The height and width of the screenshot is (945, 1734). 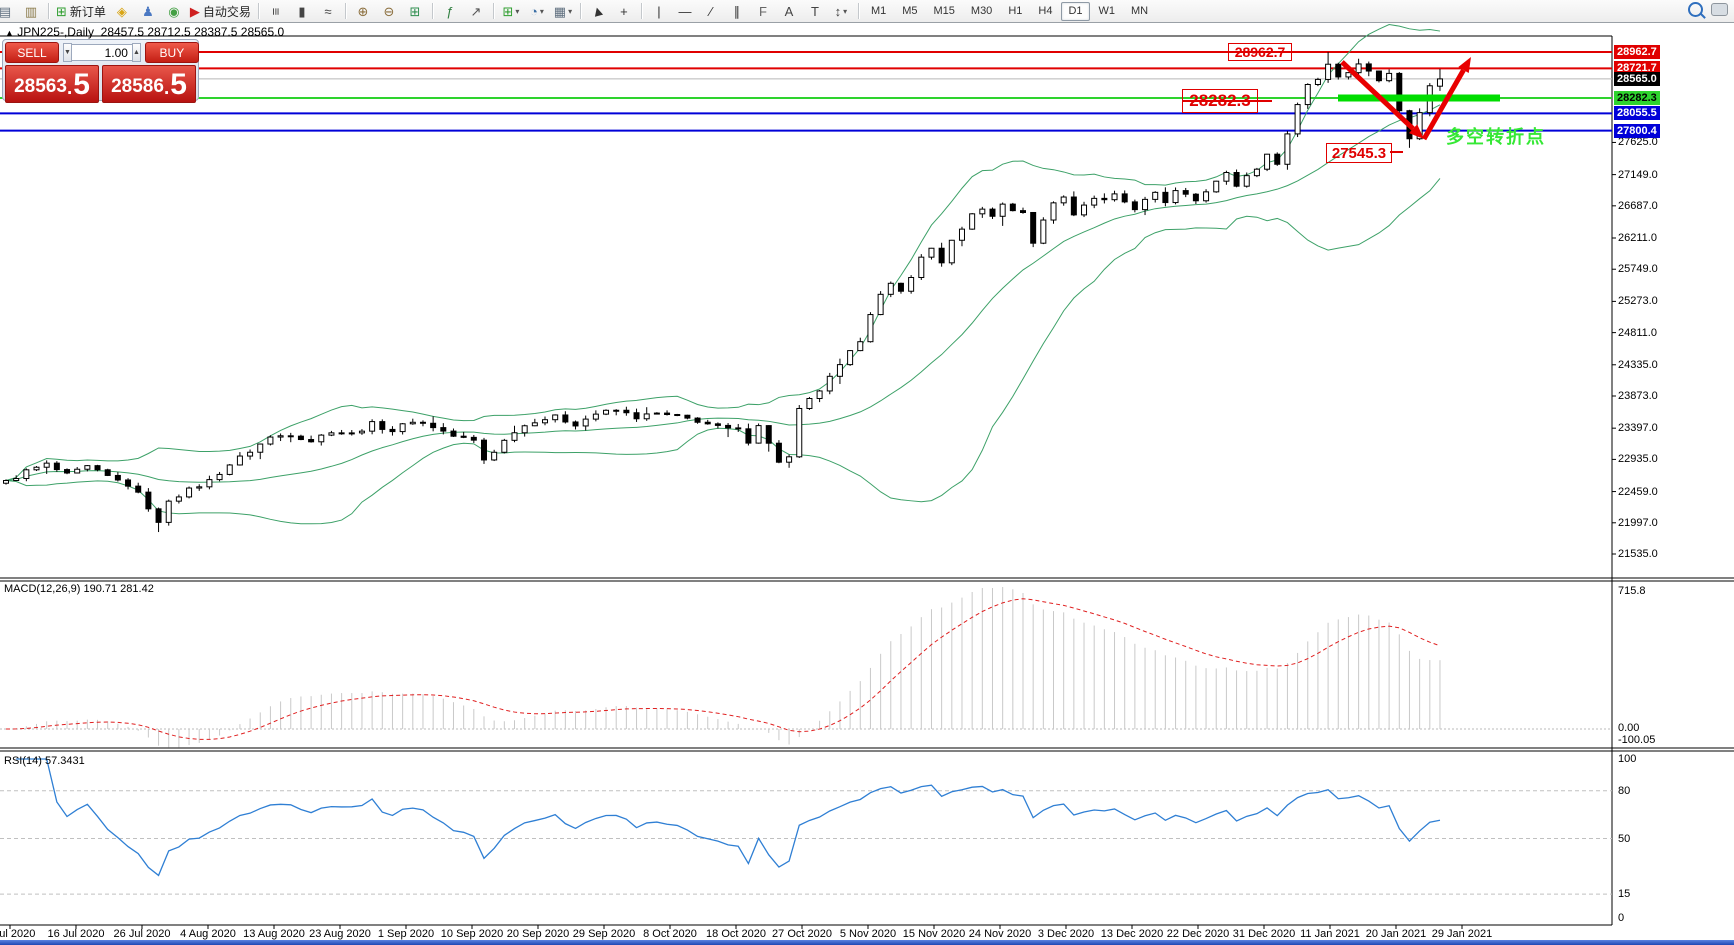 What do you see at coordinates (136, 52) in the screenshot?
I see `volume-up-button: ▲` at bounding box center [136, 52].